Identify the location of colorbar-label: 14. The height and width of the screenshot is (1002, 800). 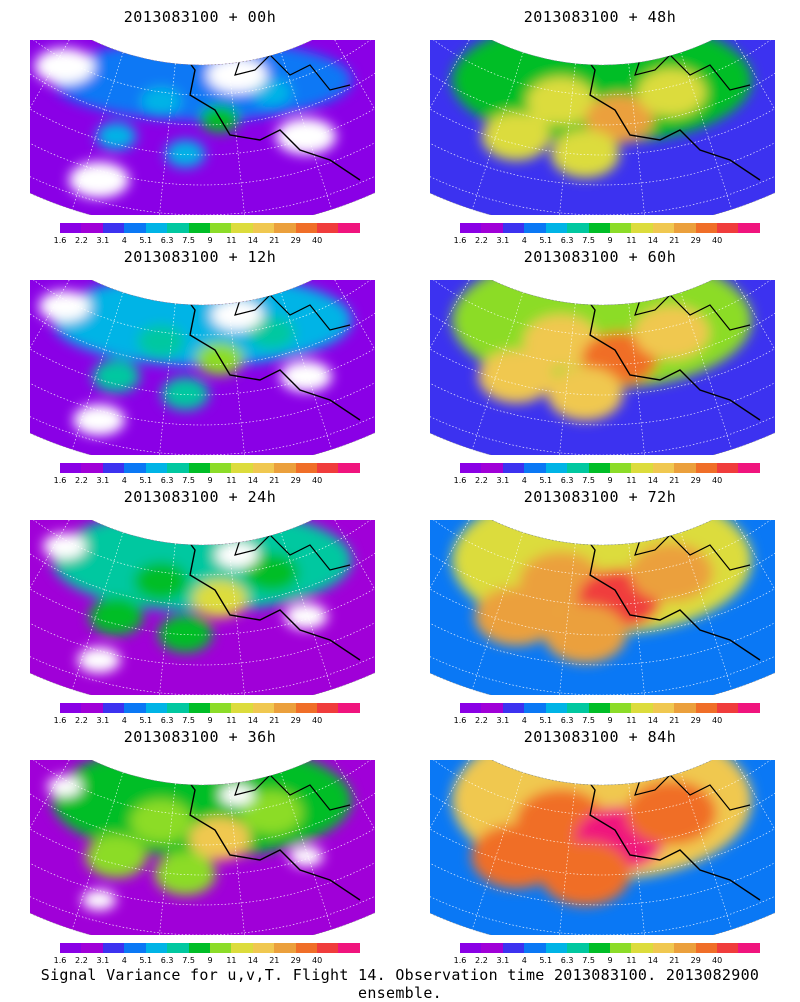
(252, 480).